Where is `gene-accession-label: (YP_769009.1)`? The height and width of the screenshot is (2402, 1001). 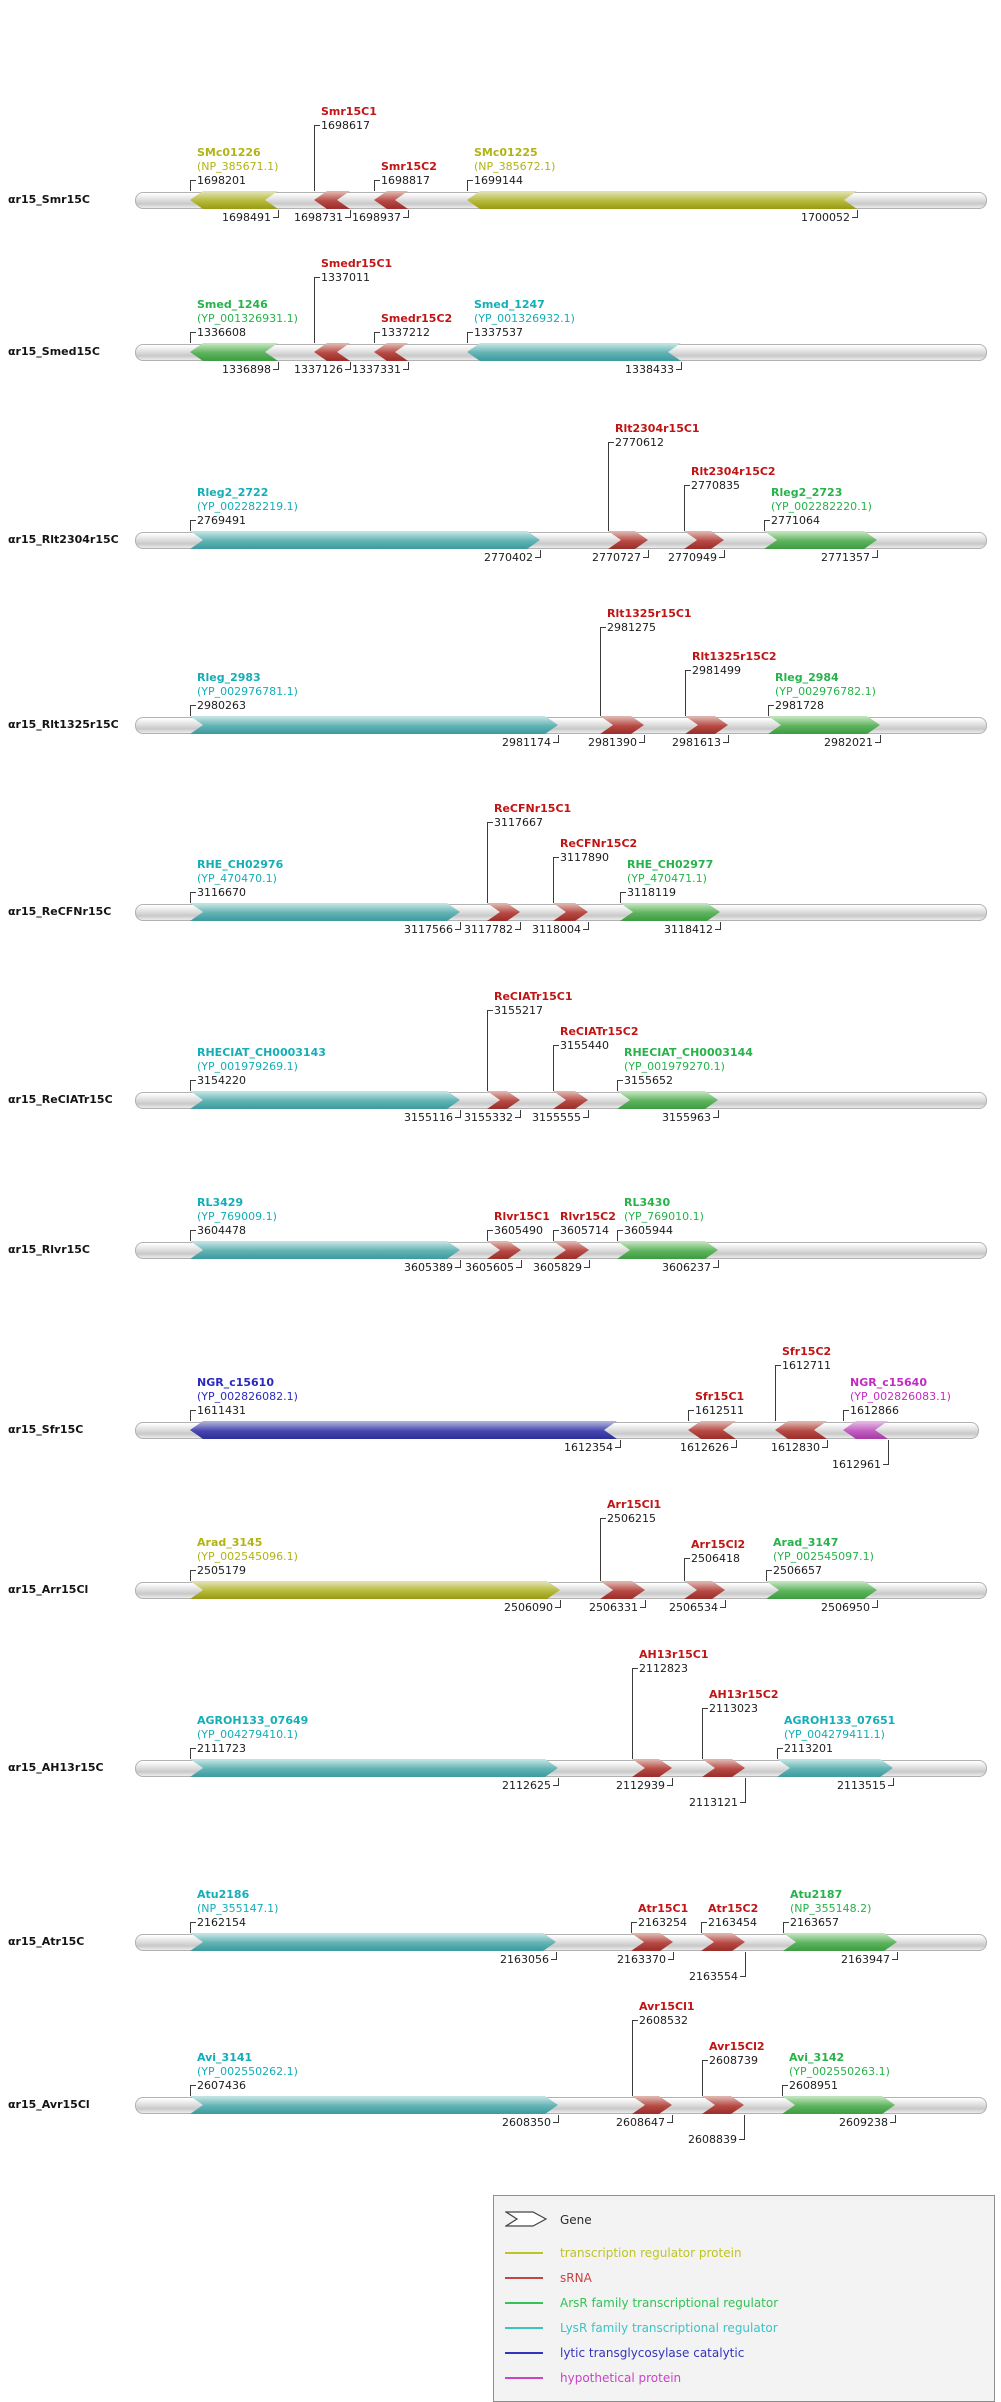
gene-accession-label: (YP_769009.1) is located at coordinates (237, 1216).